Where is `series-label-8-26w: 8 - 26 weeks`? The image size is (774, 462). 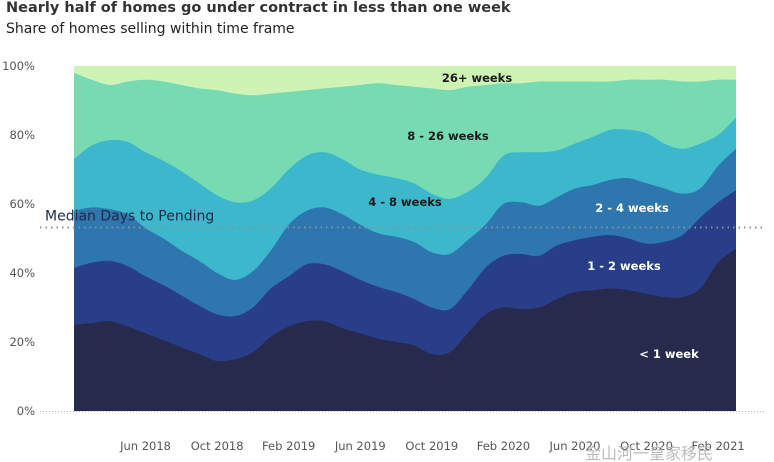 series-label-8-26w: 8 - 26 weeks is located at coordinates (448, 136).